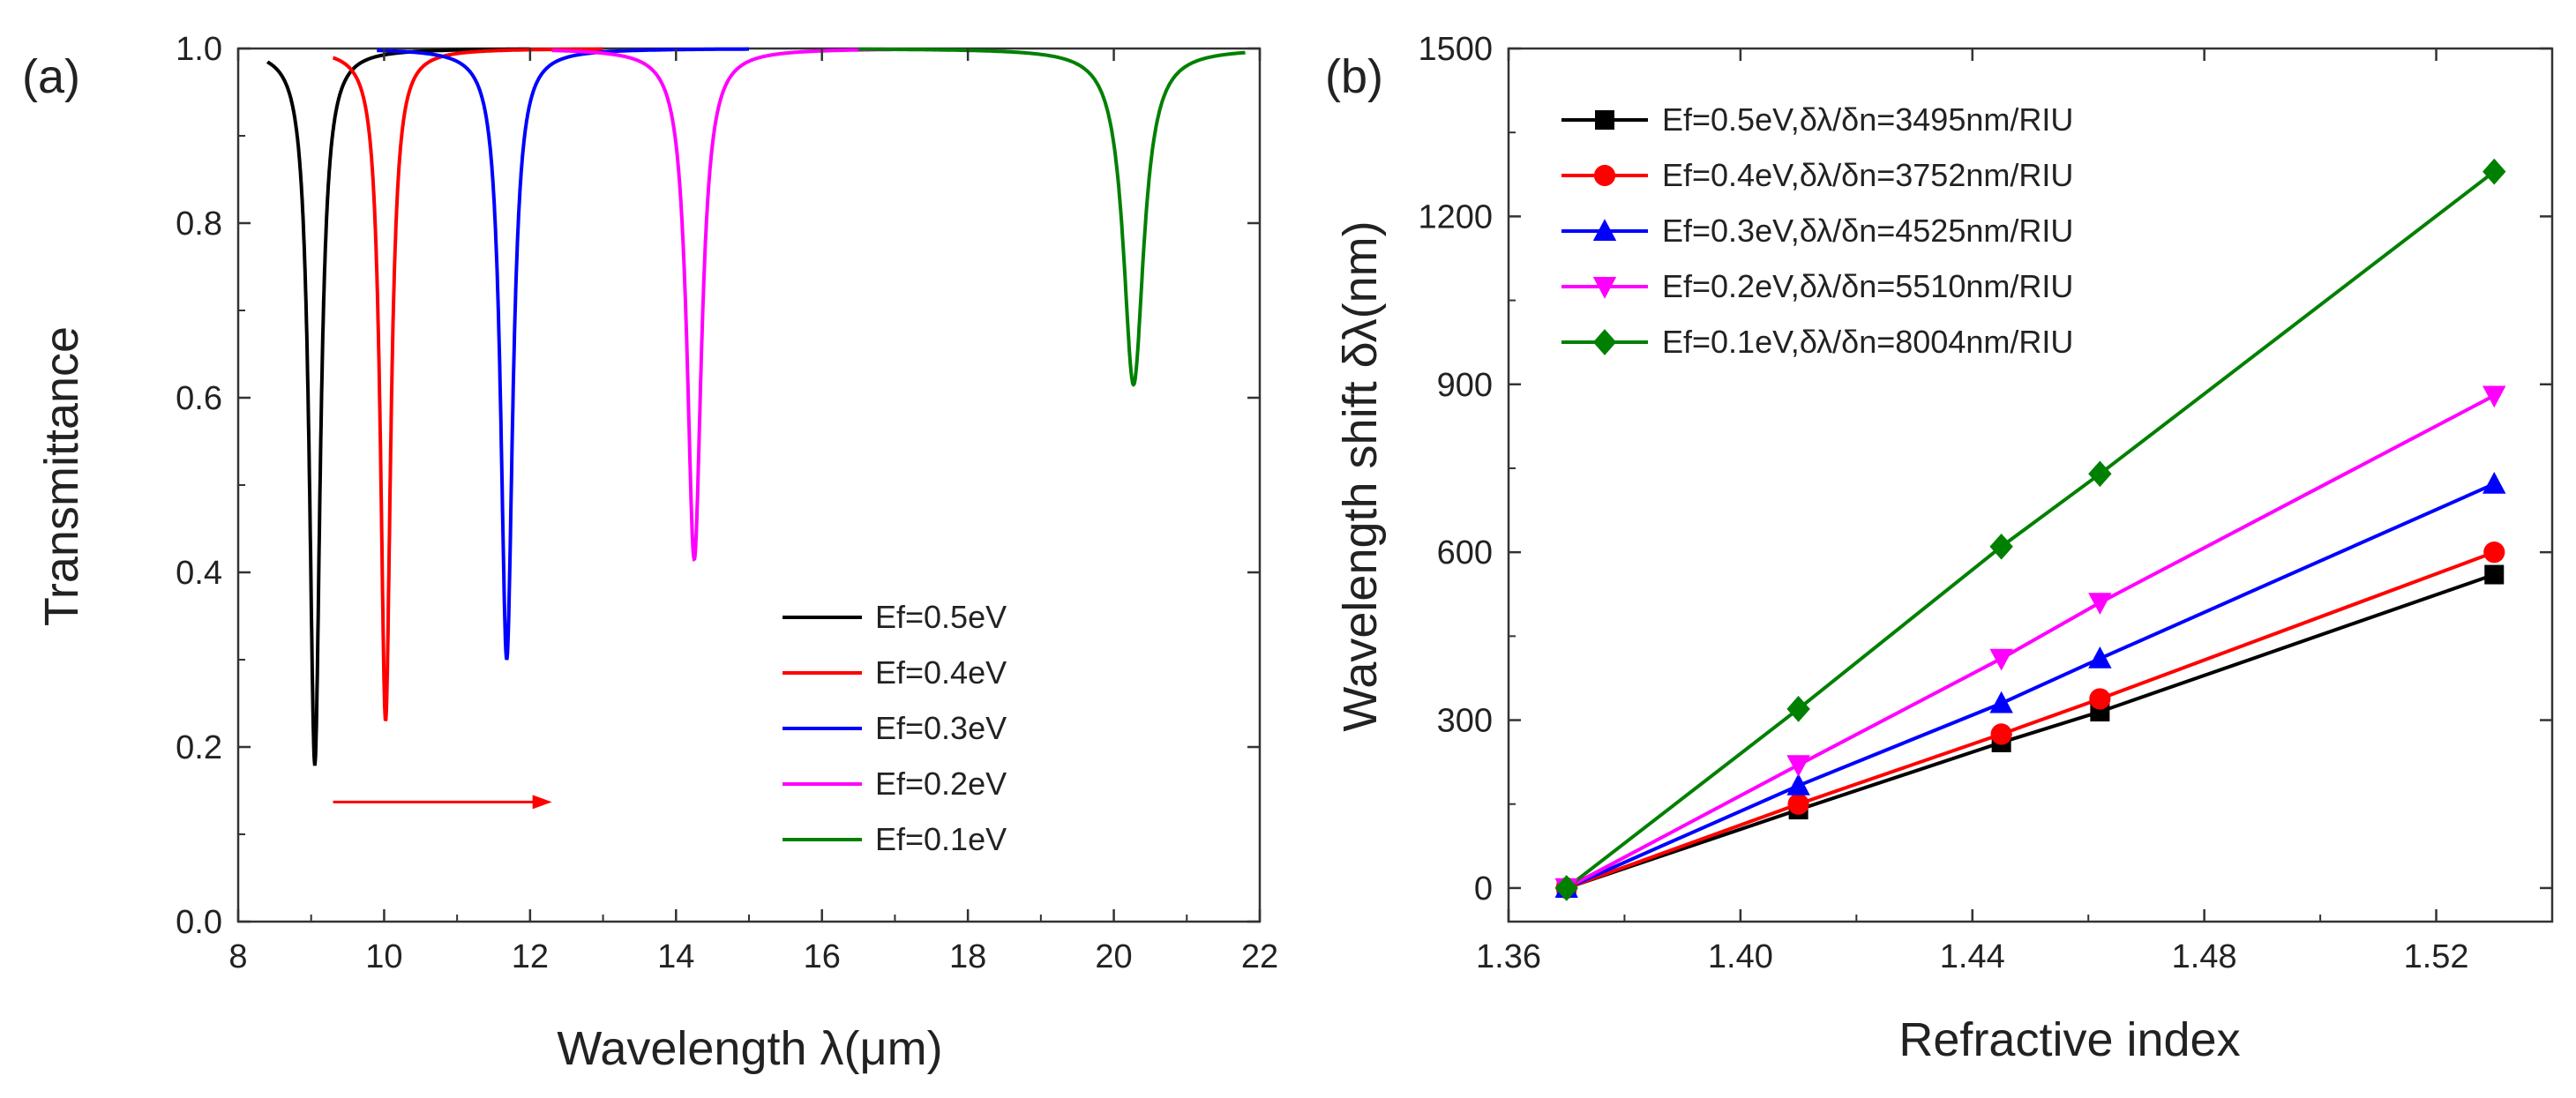 The width and height of the screenshot is (2576, 1098). What do you see at coordinates (823, 956) in the screenshot?
I see `panel-a-x-tick-label: 16` at bounding box center [823, 956].